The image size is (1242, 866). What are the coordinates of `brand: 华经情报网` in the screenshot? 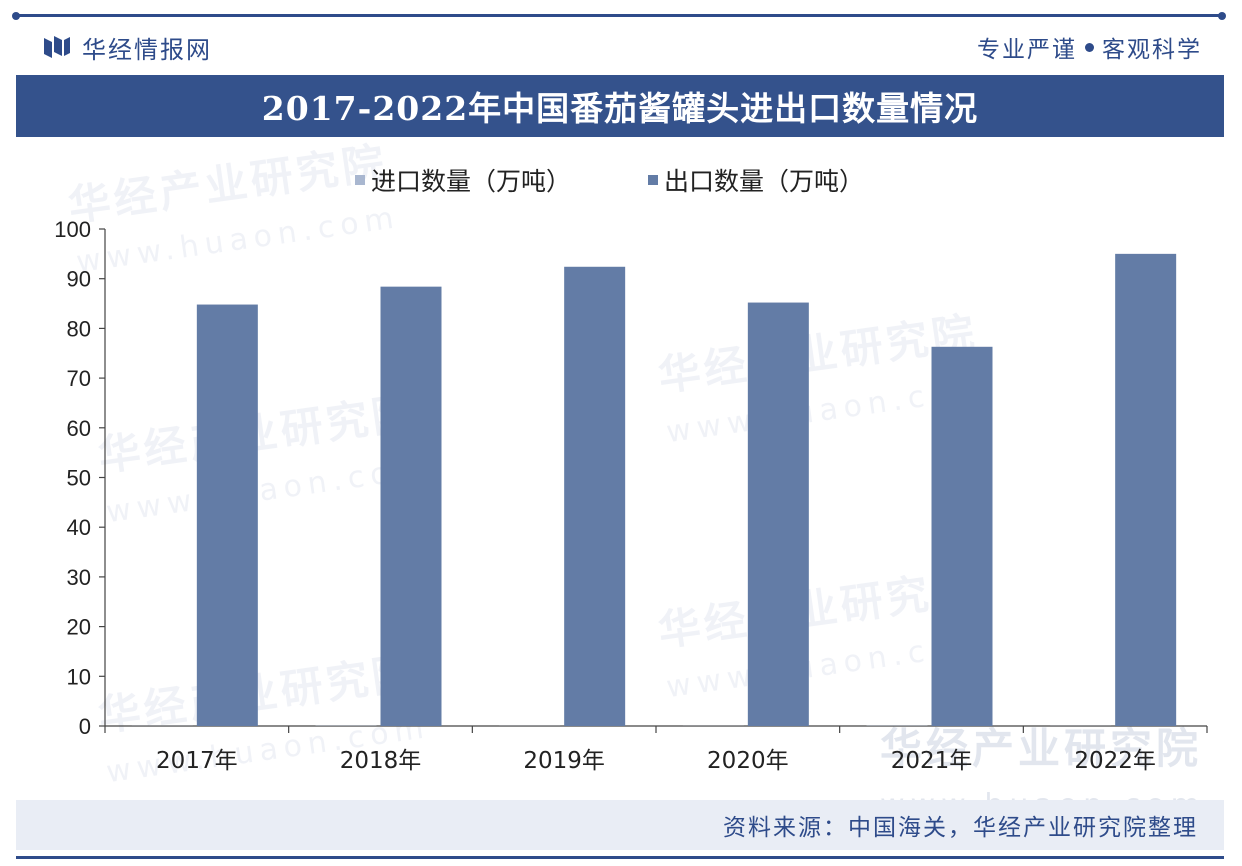 It's located at (128, 47).